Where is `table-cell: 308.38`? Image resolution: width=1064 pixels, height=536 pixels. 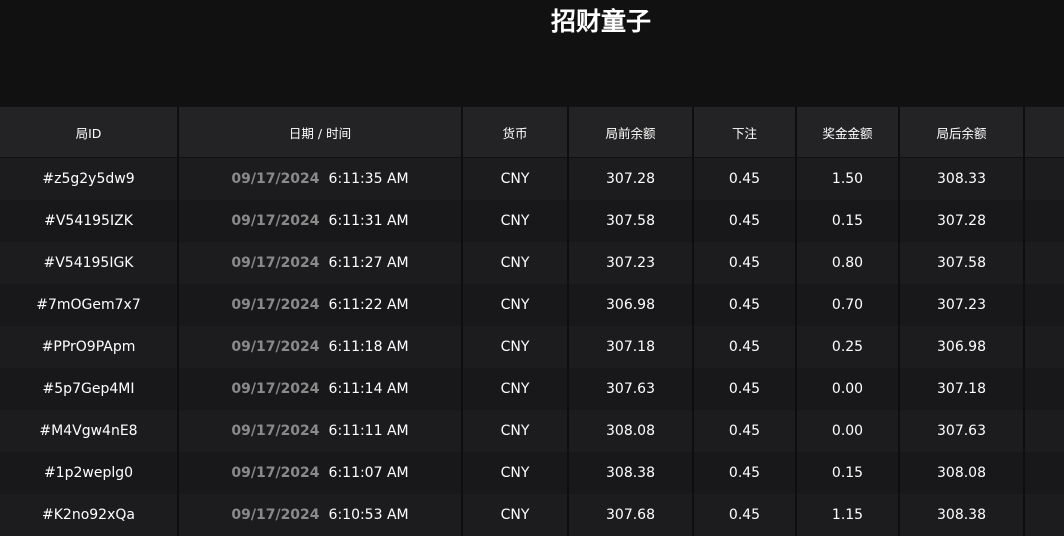
table-cell: 308.38 is located at coordinates (962, 515).